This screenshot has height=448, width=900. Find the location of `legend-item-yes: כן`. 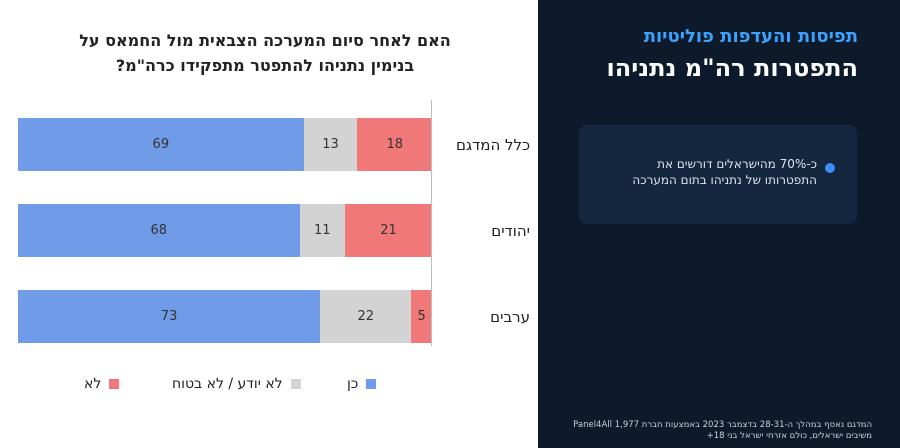

legend-item-yes: כן is located at coordinates (362, 384).